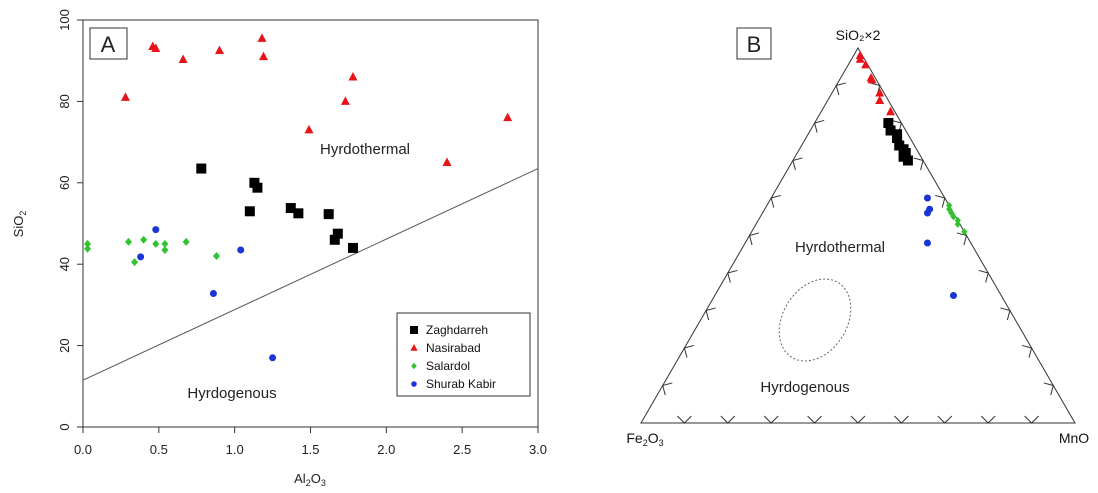 The height and width of the screenshot is (493, 1098). Describe the element at coordinates (754, 44) in the screenshot. I see `panel-b-letter: B` at that location.